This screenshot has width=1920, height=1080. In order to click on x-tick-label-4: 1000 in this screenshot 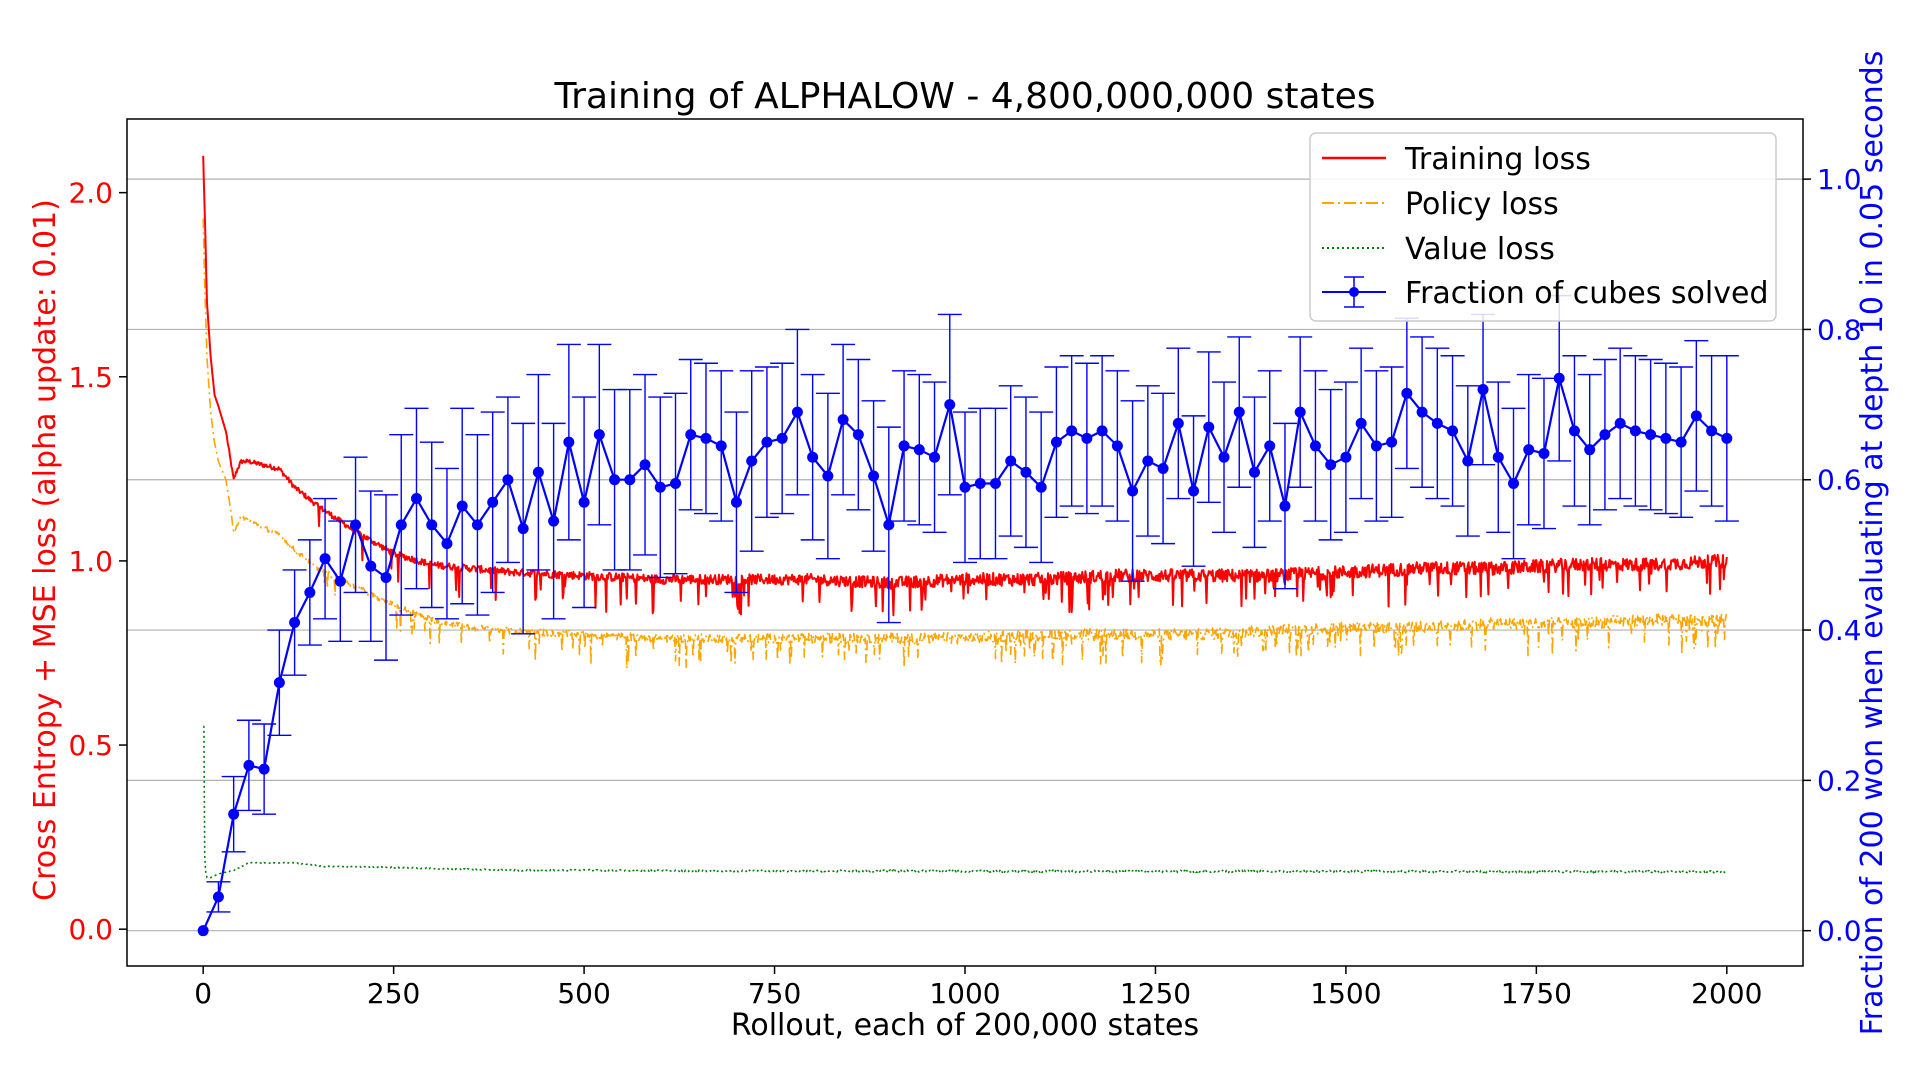, I will do `click(964, 993)`.